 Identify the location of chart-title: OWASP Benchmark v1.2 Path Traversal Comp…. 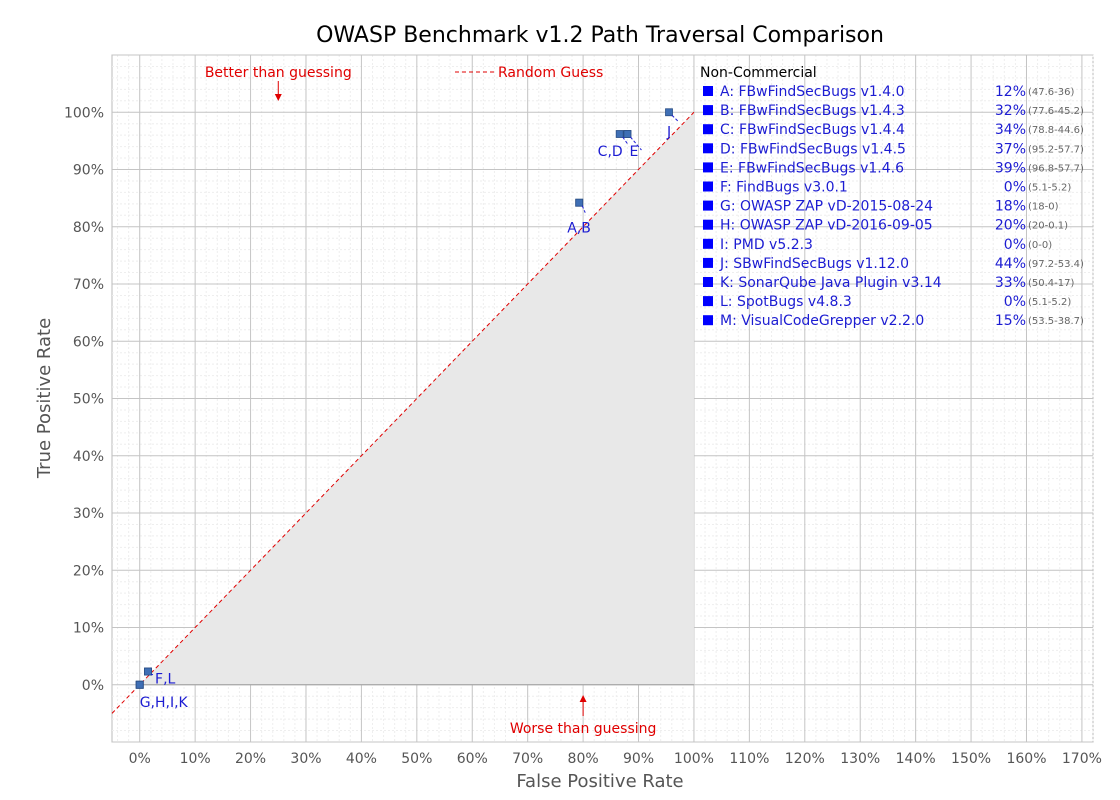
(600, 35).